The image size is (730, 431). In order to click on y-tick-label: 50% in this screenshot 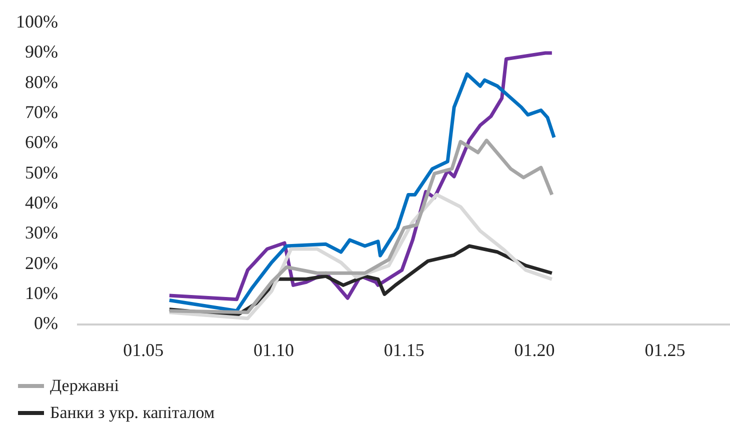, I will do `click(41, 172)`.